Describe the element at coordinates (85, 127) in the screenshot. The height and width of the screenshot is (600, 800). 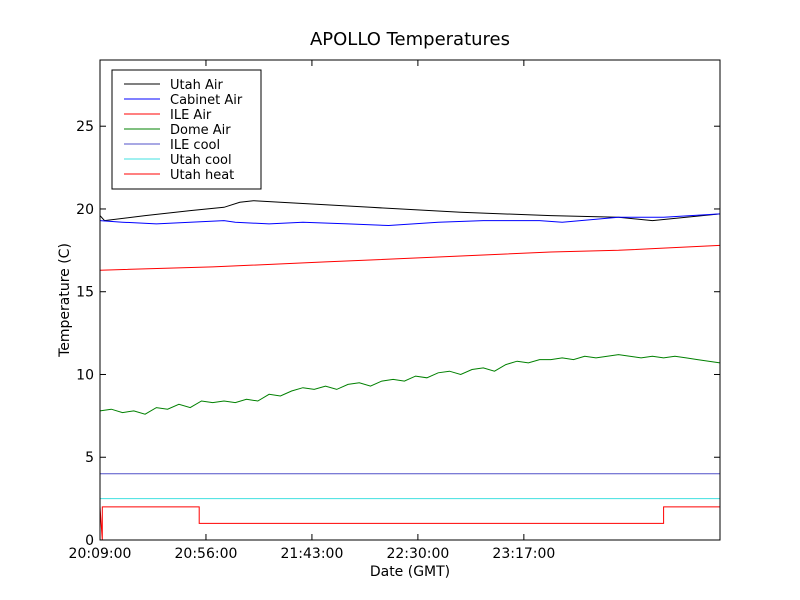
I see `y-tick-label: 25` at that location.